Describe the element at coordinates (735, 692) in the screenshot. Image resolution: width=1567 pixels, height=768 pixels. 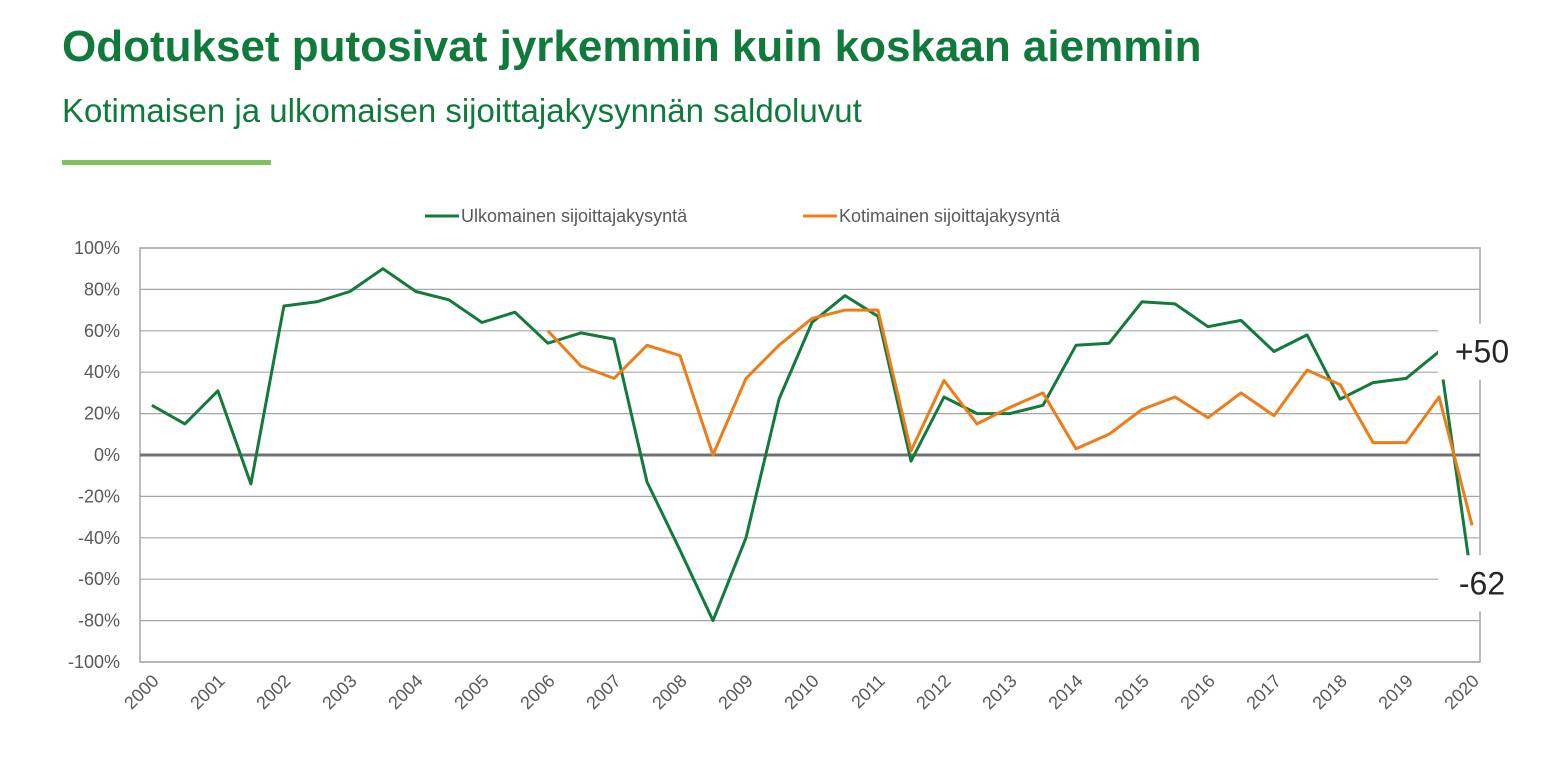
I see `x-tick-label: 2009` at that location.